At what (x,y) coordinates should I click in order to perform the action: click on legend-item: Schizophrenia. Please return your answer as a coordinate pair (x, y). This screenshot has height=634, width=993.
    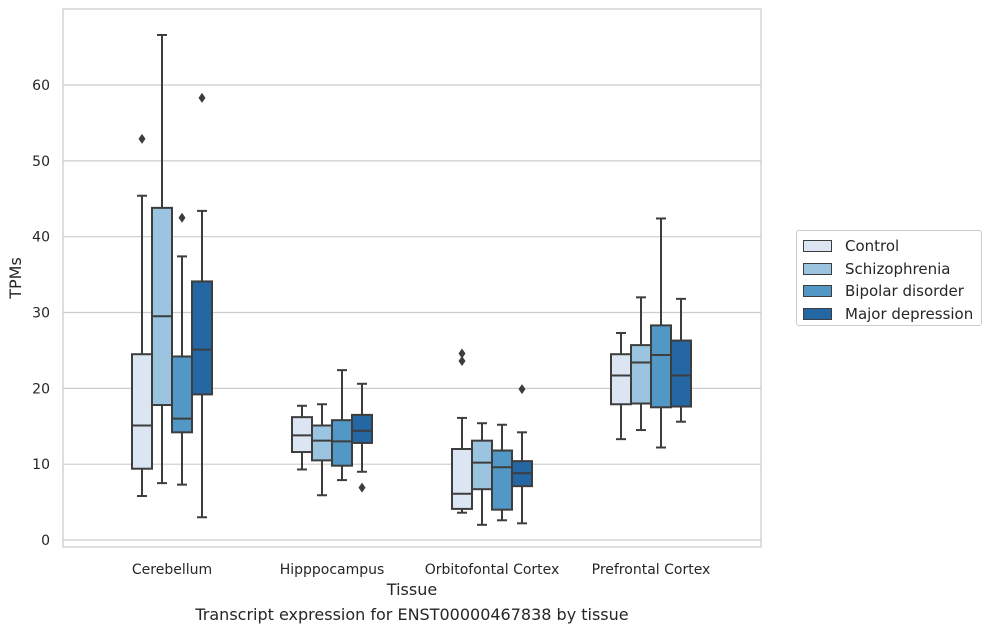
    Looking at the image, I should click on (892, 269).